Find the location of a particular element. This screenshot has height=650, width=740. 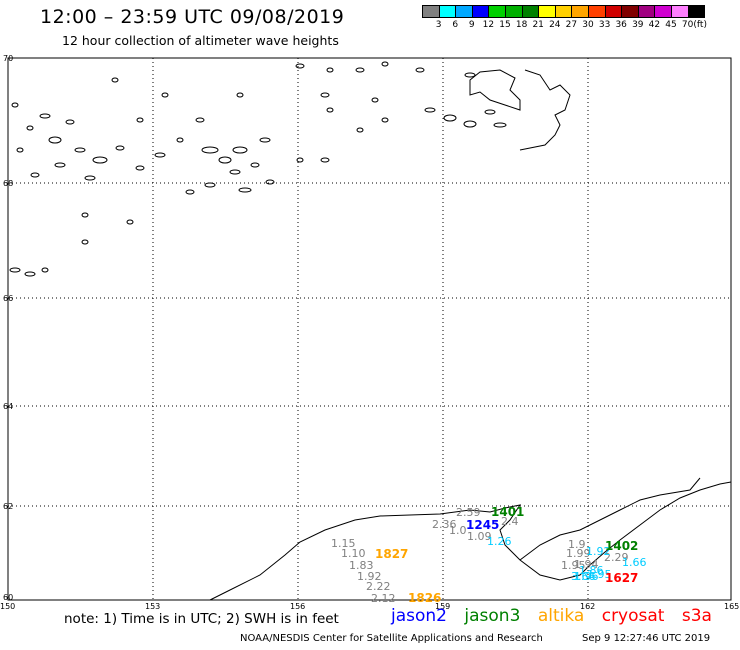

pass-time-label: 1402 is located at coordinates (621, 546).